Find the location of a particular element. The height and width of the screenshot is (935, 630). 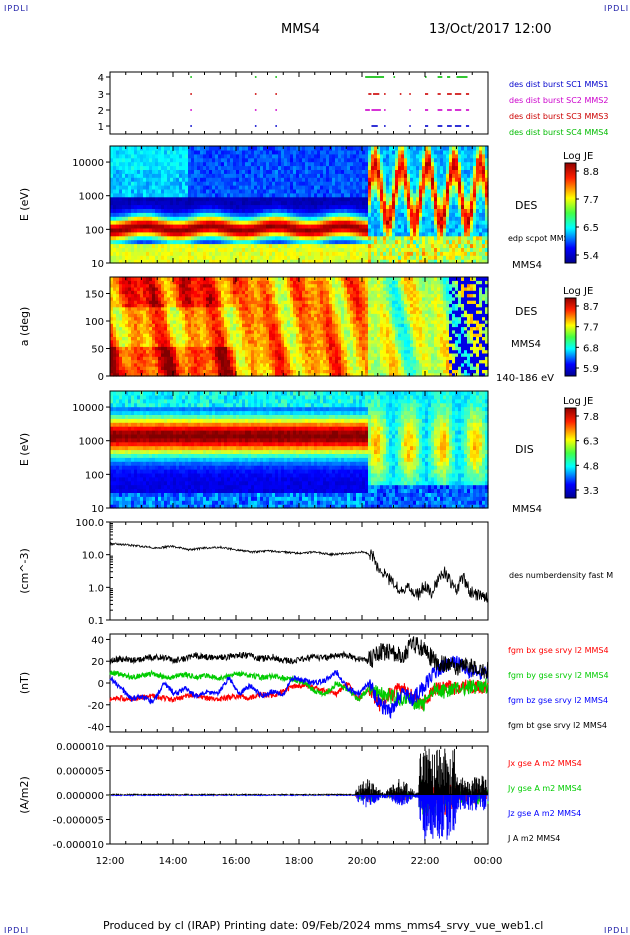

des-energy-heatmap is located at coordinates (299, 205).